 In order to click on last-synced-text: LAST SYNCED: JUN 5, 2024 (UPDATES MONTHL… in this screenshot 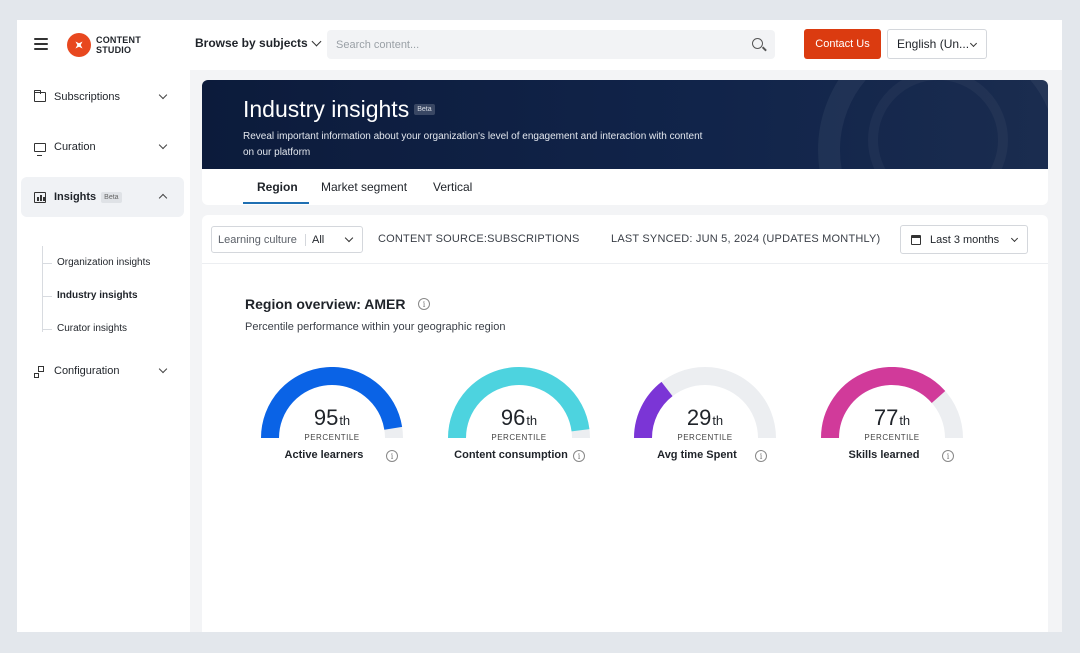, I will do `click(746, 239)`.